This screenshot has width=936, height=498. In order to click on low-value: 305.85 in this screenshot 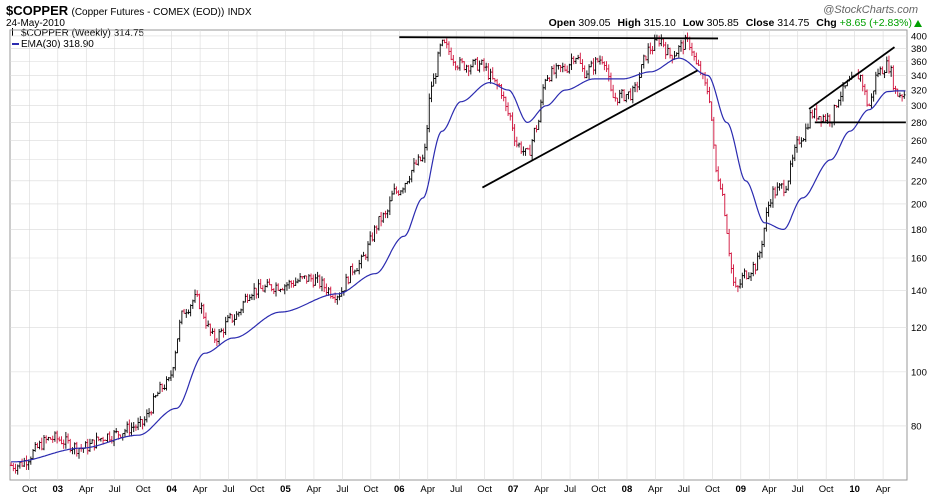, I will do `click(722, 23)`.